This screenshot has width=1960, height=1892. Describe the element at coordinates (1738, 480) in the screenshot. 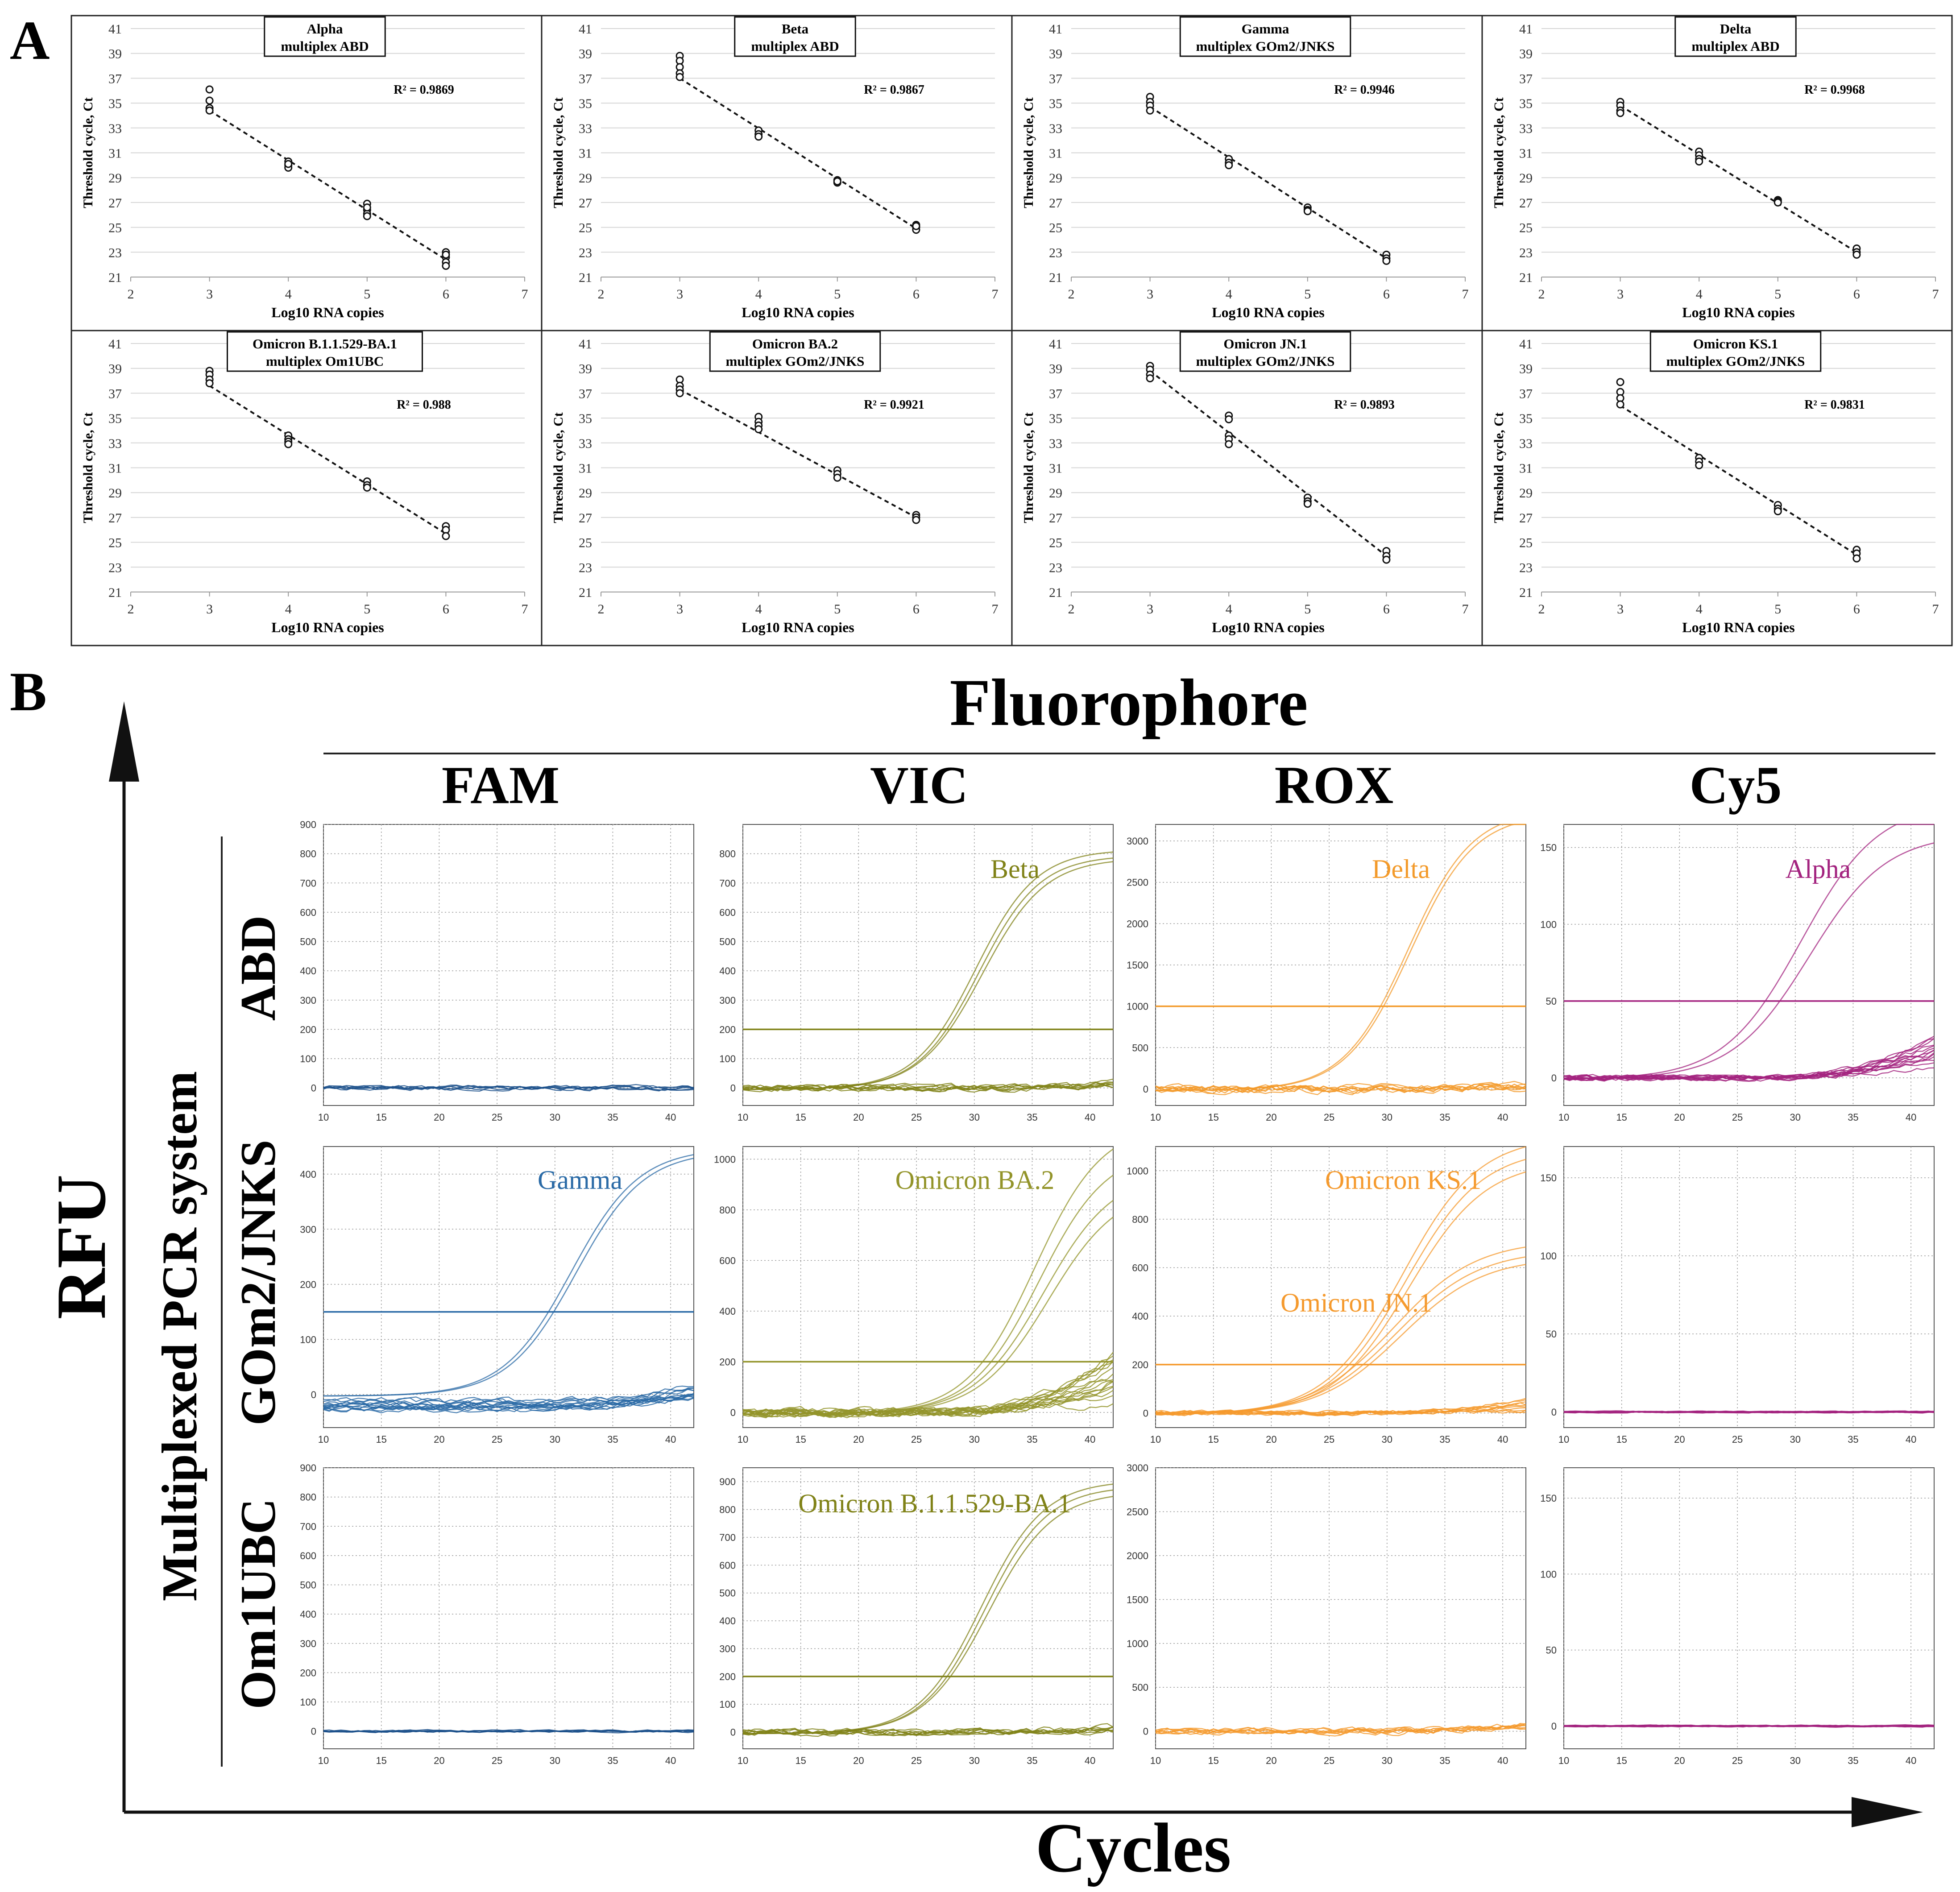

I see `trend-line` at that location.